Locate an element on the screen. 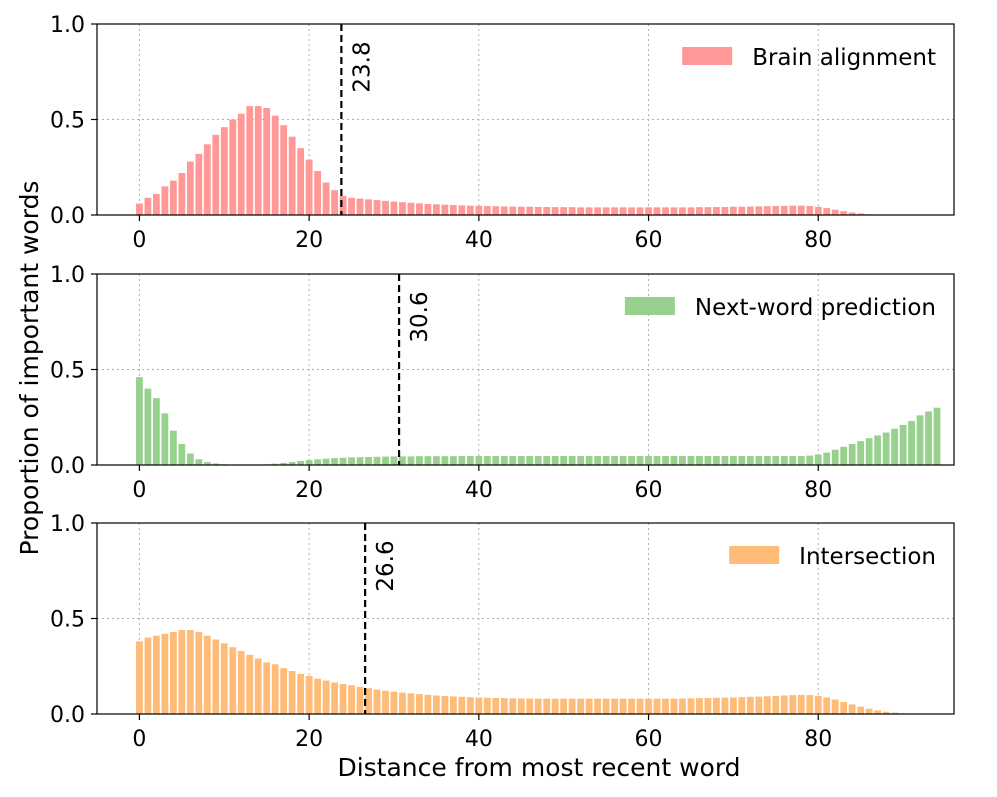 Image resolution: width=997 pixels, height=797 pixels. x-tick-label: 40 is located at coordinates (479, 490).